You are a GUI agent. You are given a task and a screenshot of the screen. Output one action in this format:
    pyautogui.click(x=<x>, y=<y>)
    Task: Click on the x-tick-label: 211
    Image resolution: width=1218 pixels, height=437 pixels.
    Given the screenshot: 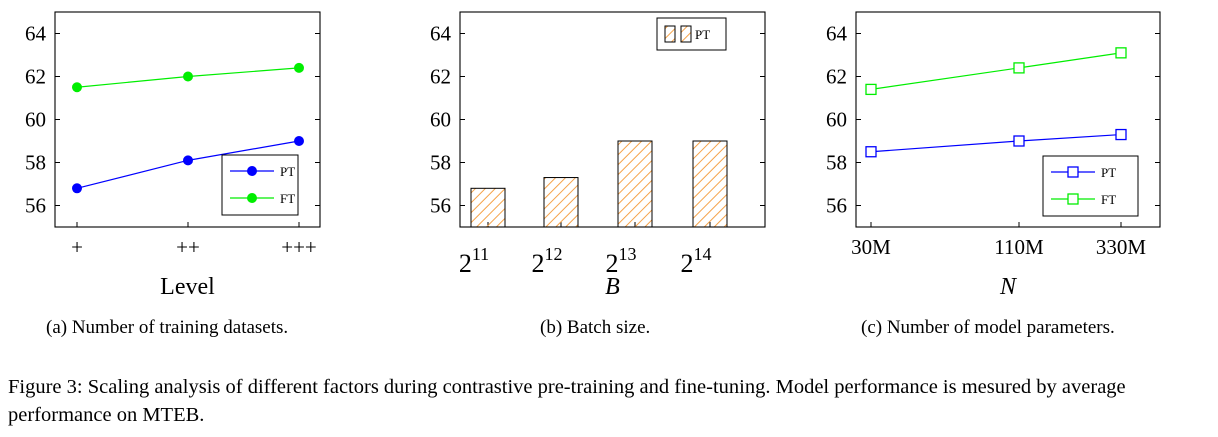 What is the action you would take?
    pyautogui.click(x=474, y=261)
    